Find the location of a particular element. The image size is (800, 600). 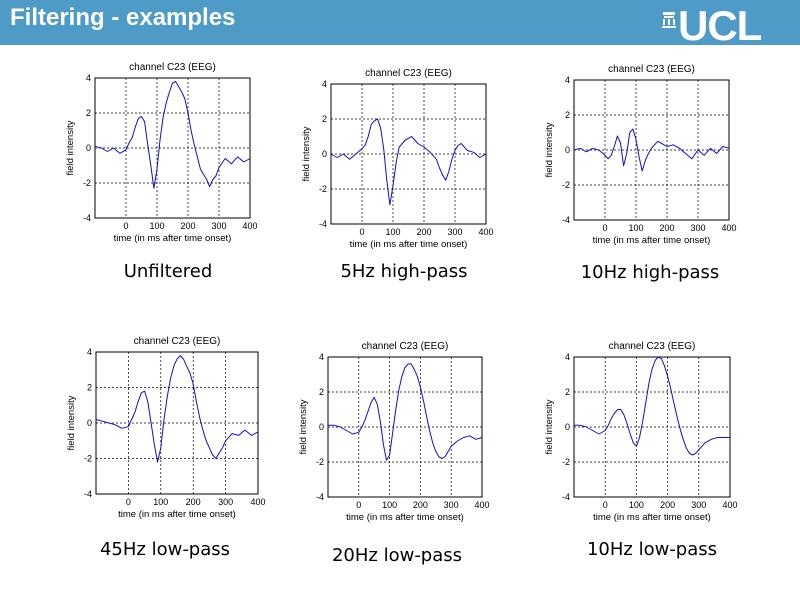

ucl-logo-text: UCL is located at coordinates (720, 25).